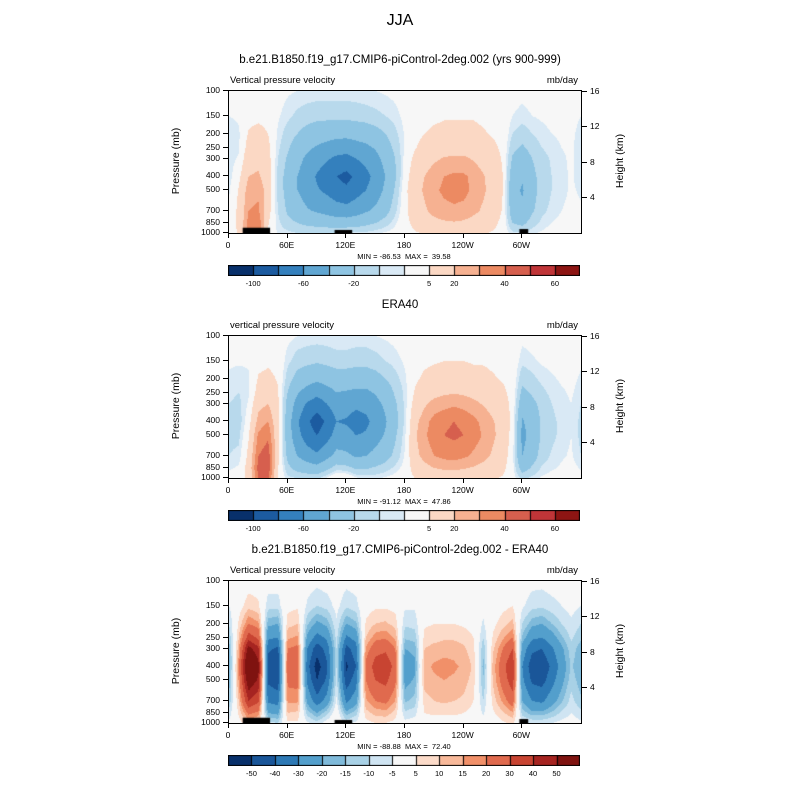 The width and height of the screenshot is (800, 800). I want to click on lon-tick-label: 180, so click(404, 490).